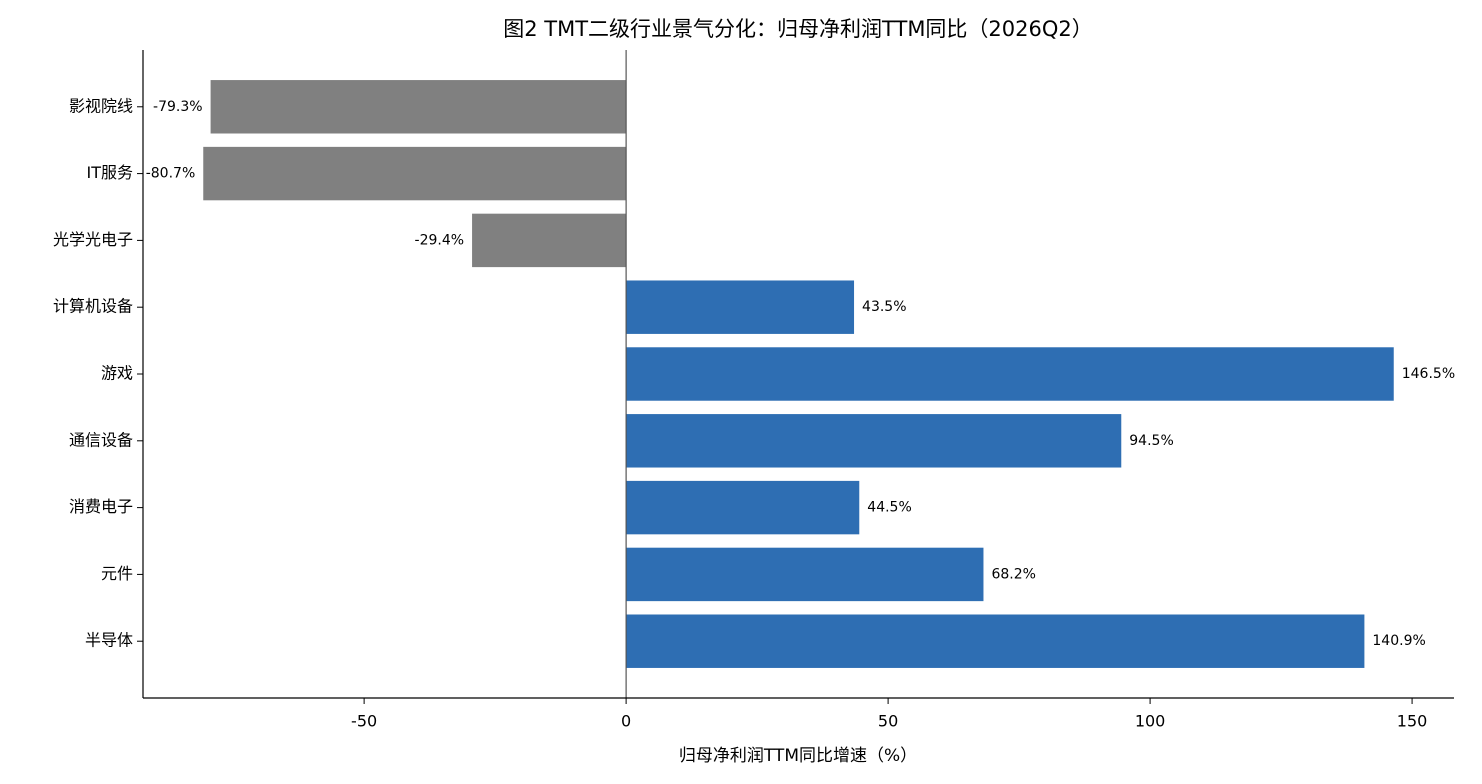  Describe the element at coordinates (101, 439) in the screenshot. I see `y-tick-label: 通信设备` at that location.